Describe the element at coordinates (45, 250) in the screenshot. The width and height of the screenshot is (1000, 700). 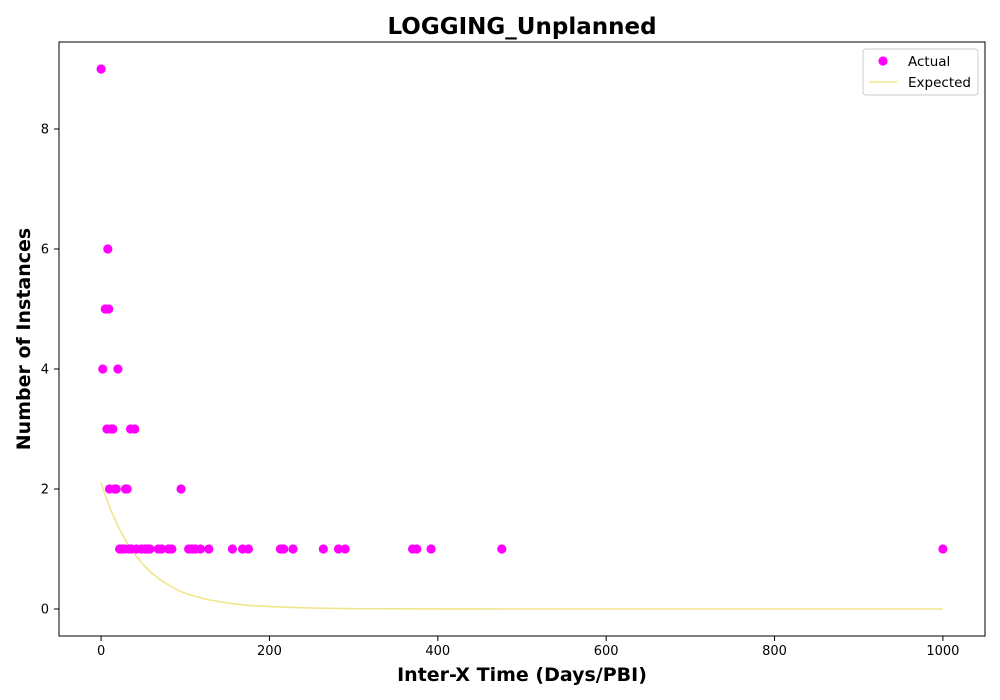
I see `y-tick-label: 6` at that location.